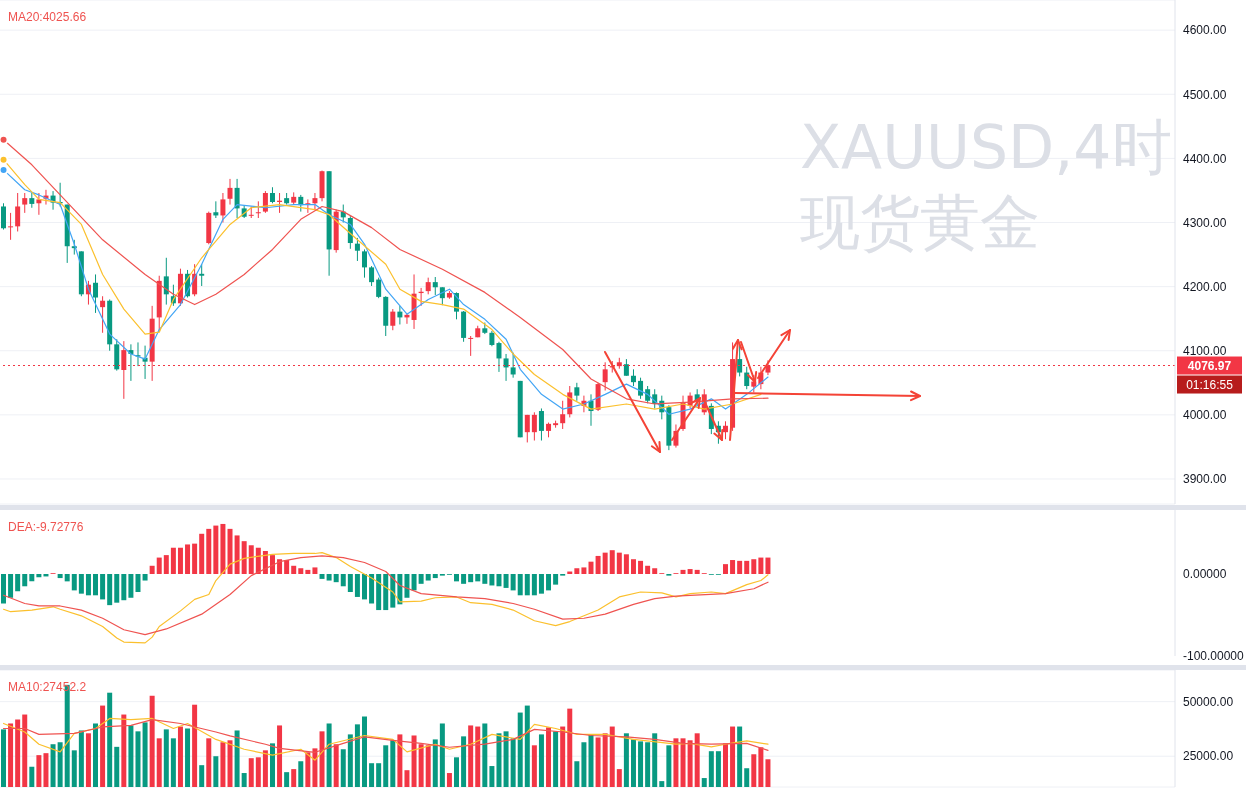 Image resolution: width=1246 pixels, height=788 pixels. What do you see at coordinates (1205, 351) in the screenshot?
I see `y-tick-label: 4100.00` at bounding box center [1205, 351].